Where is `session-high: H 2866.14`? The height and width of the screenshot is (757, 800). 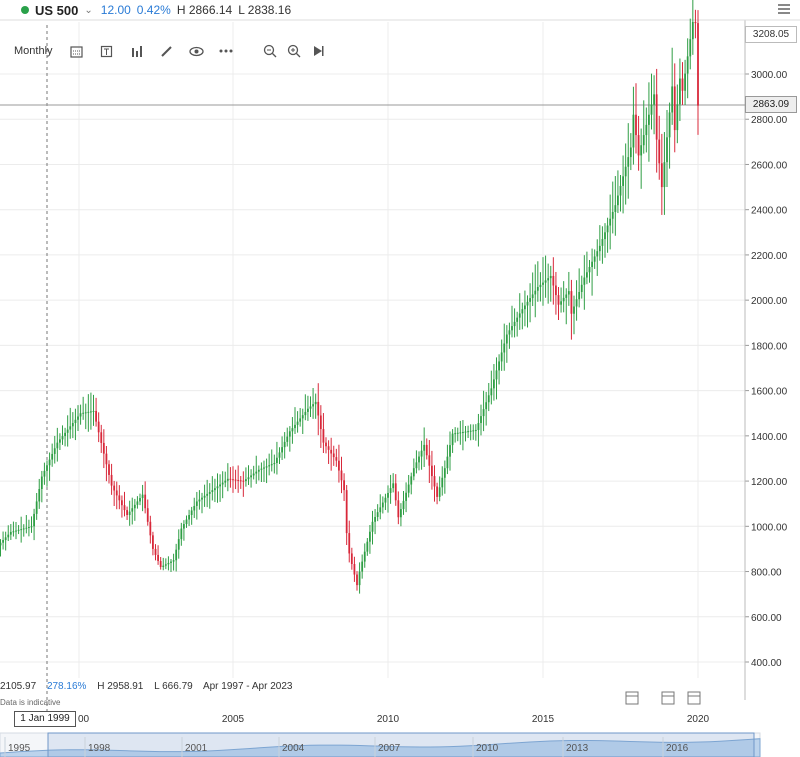
session-high: H 2866.14 is located at coordinates (204, 10).